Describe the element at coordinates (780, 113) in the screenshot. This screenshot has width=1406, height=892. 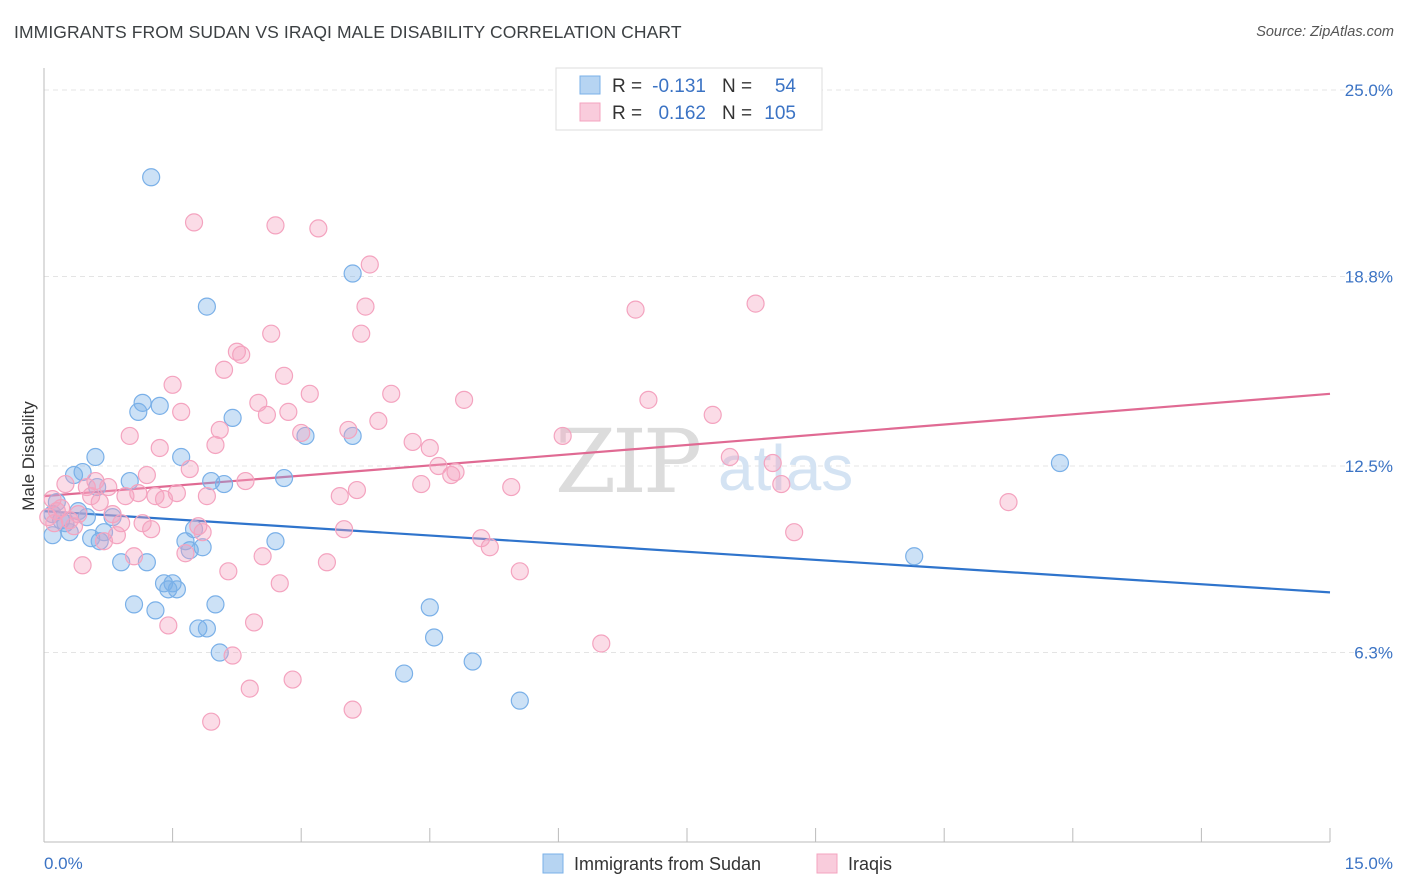
I see `legend-n-value-1: 105` at that location.